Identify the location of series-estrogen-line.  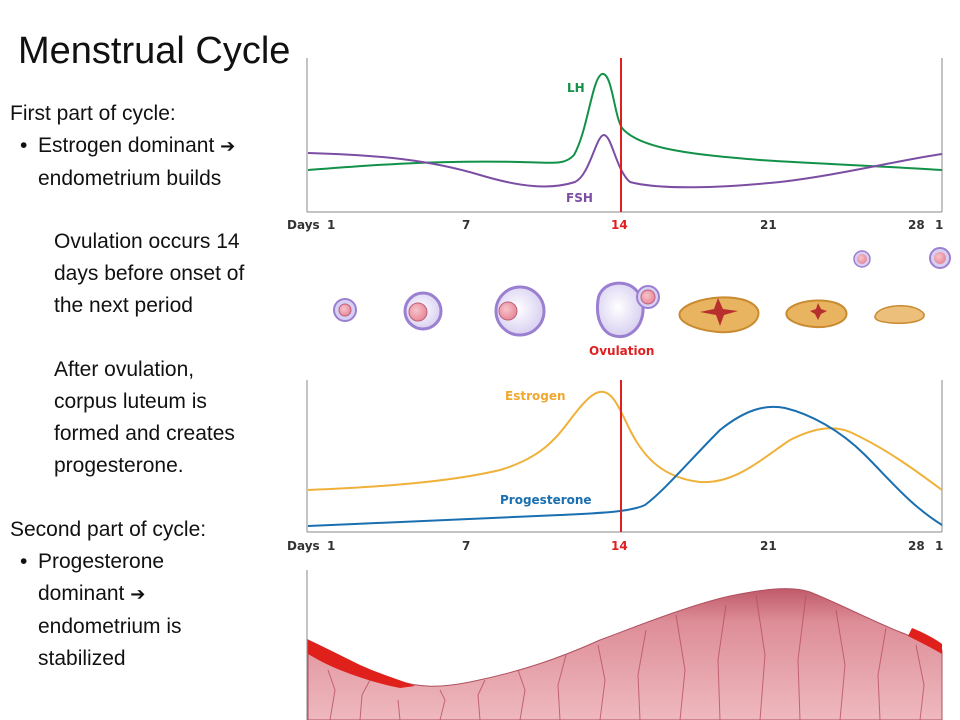
(625, 440).